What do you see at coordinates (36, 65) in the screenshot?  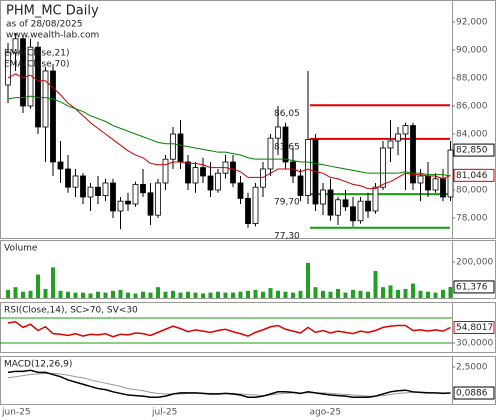 I see `legend-entry: EMA(Close,70)` at bounding box center [36, 65].